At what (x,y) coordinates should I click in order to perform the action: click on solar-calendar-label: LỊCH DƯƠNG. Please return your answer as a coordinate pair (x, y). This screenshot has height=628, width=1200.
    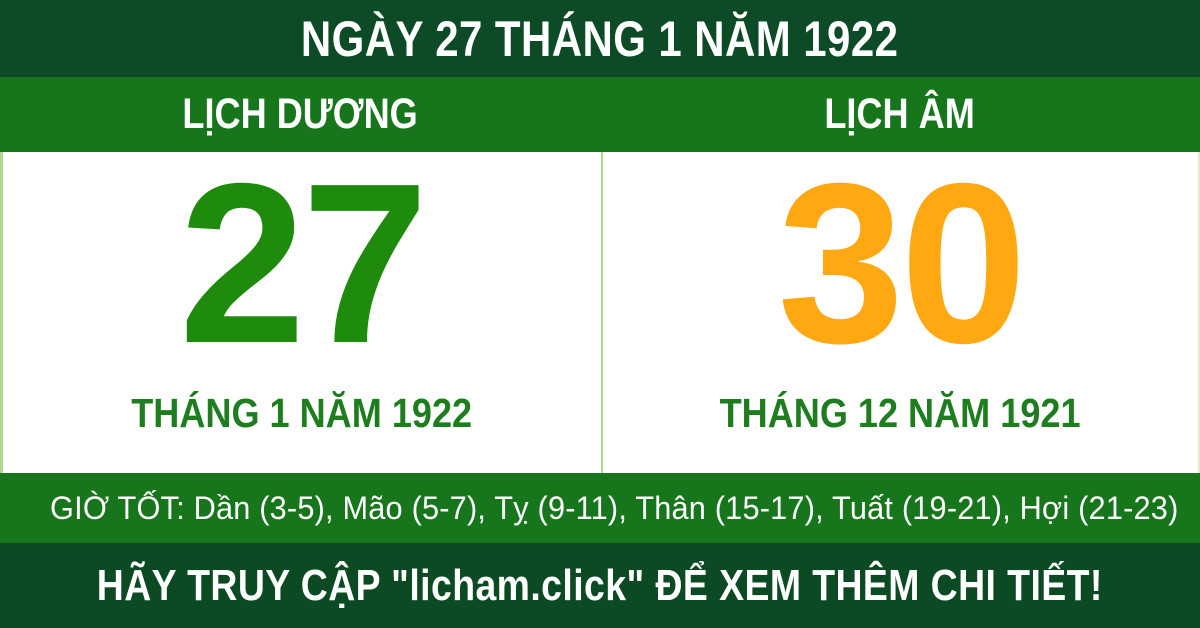
    Looking at the image, I should click on (300, 114).